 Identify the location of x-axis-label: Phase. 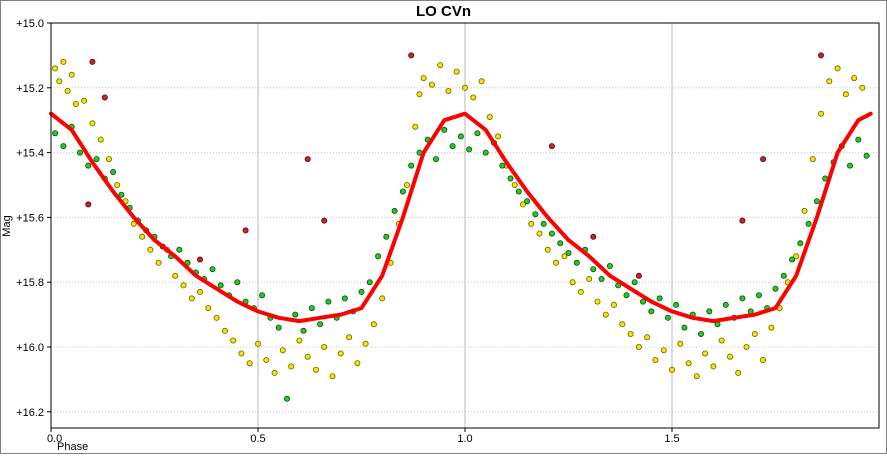
(72, 447).